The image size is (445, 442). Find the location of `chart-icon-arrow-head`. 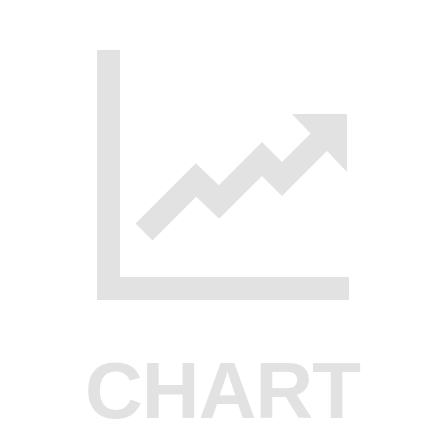

chart-icon-arrow-head is located at coordinates (319, 143).